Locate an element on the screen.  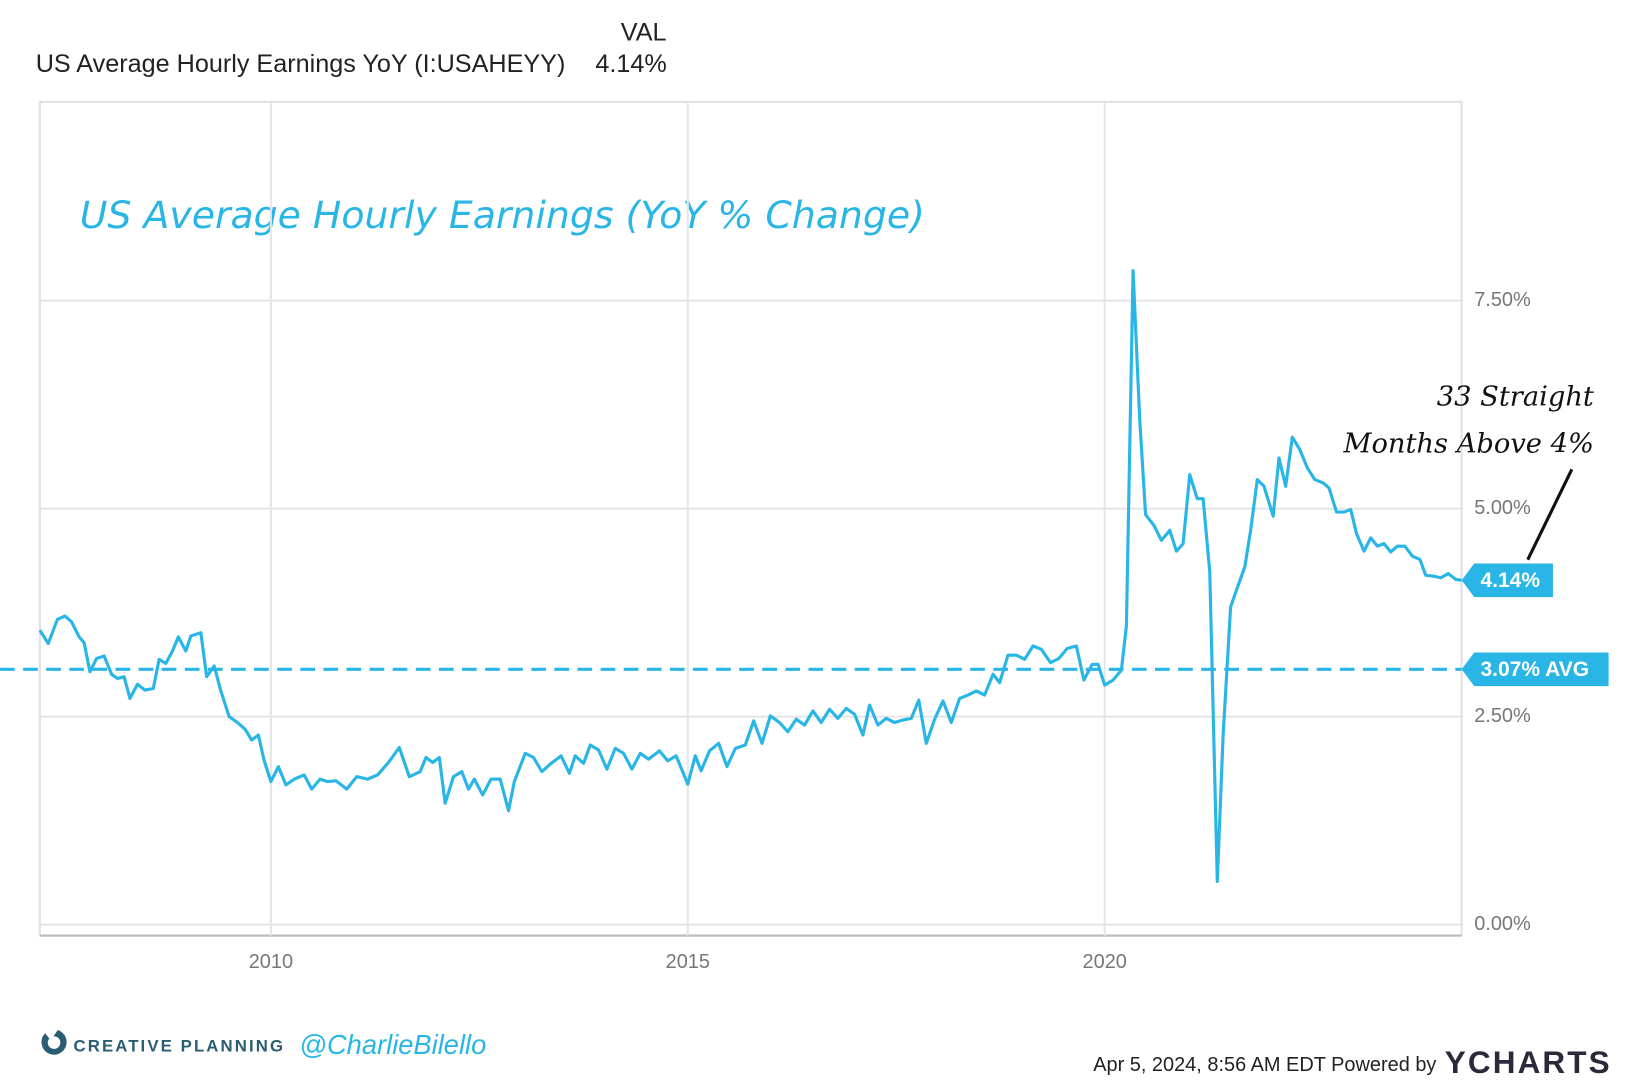
average-box is located at coordinates (1535, 669).